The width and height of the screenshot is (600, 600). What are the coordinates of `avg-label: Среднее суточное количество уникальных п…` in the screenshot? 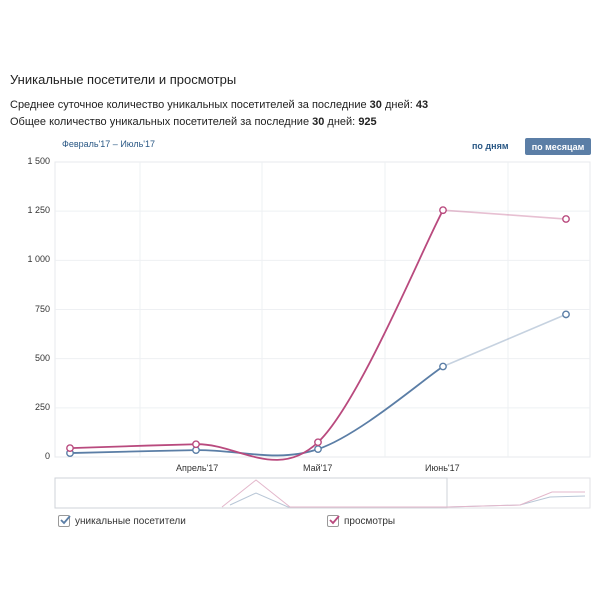 It's located at (190, 105).